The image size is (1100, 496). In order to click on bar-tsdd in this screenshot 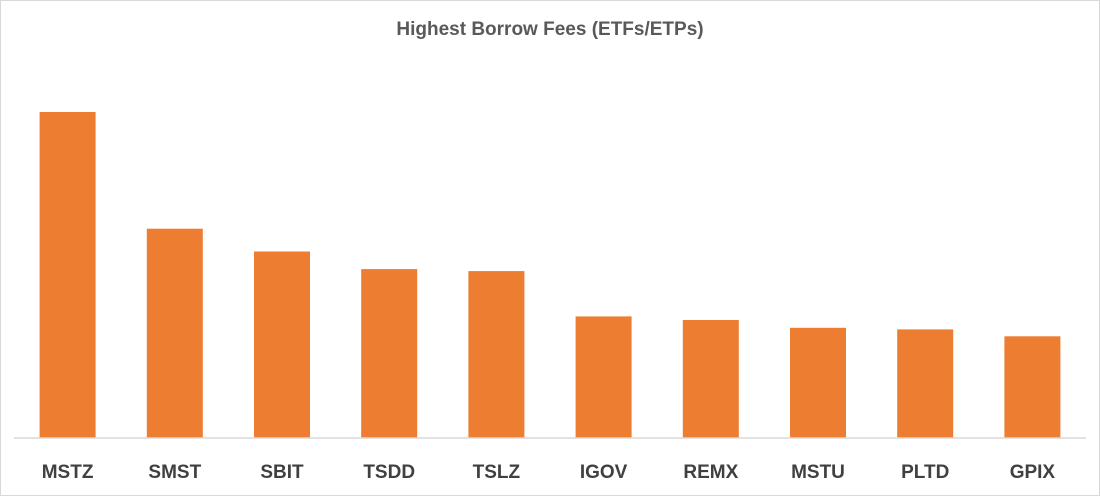, I will do `click(389, 353)`.